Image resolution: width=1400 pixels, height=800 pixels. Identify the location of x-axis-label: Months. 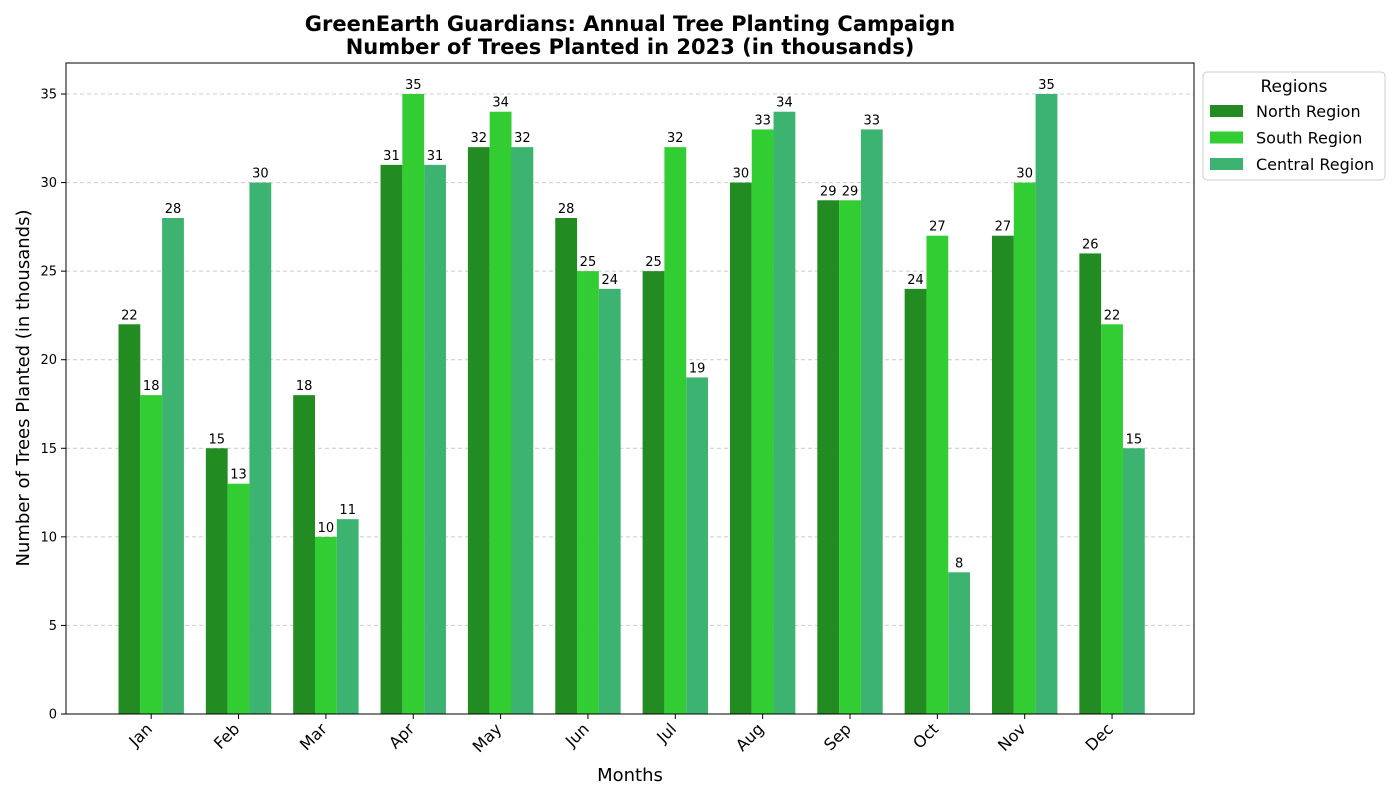
(630, 775).